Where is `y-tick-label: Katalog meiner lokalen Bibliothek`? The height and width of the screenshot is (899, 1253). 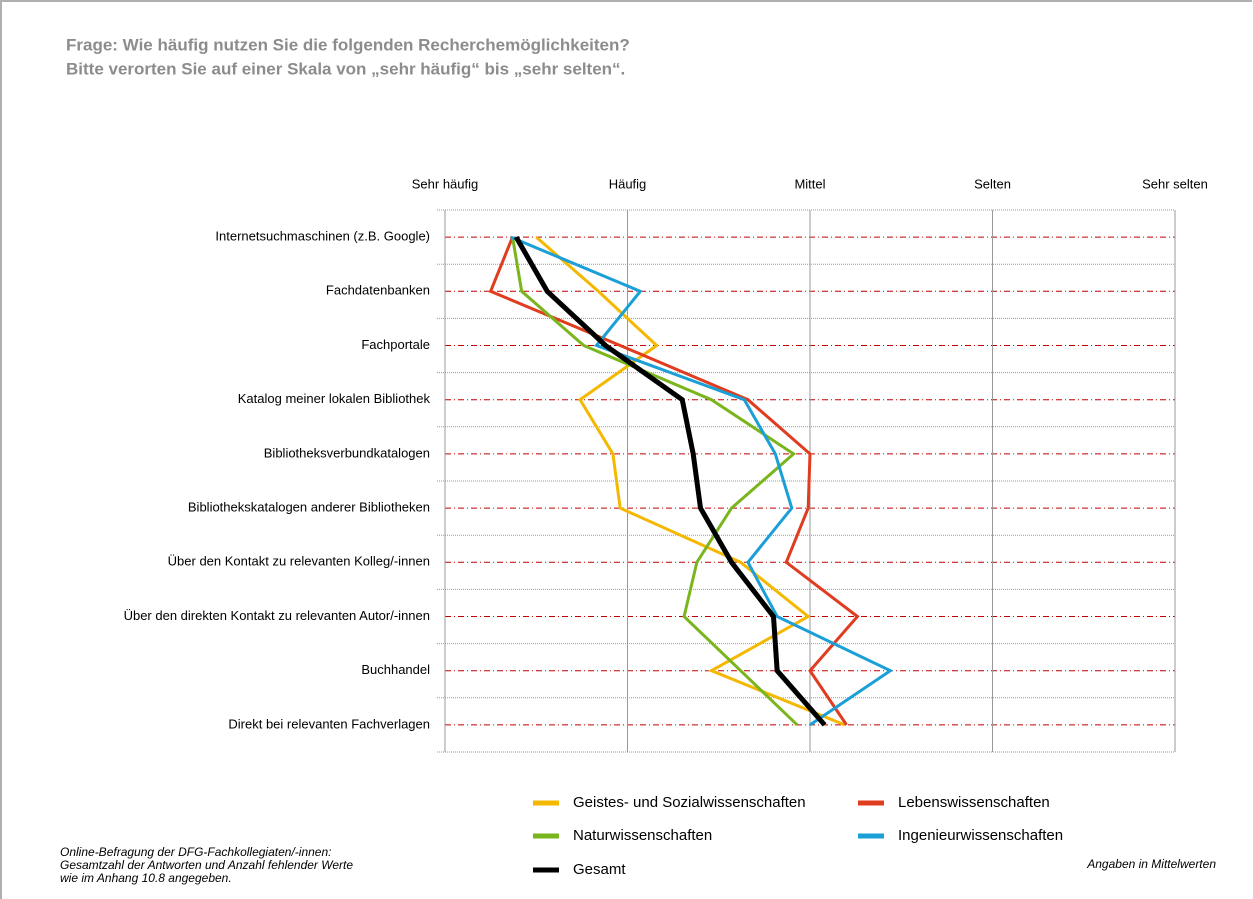
y-tick-label: Katalog meiner lokalen Bibliothek is located at coordinates (334, 398).